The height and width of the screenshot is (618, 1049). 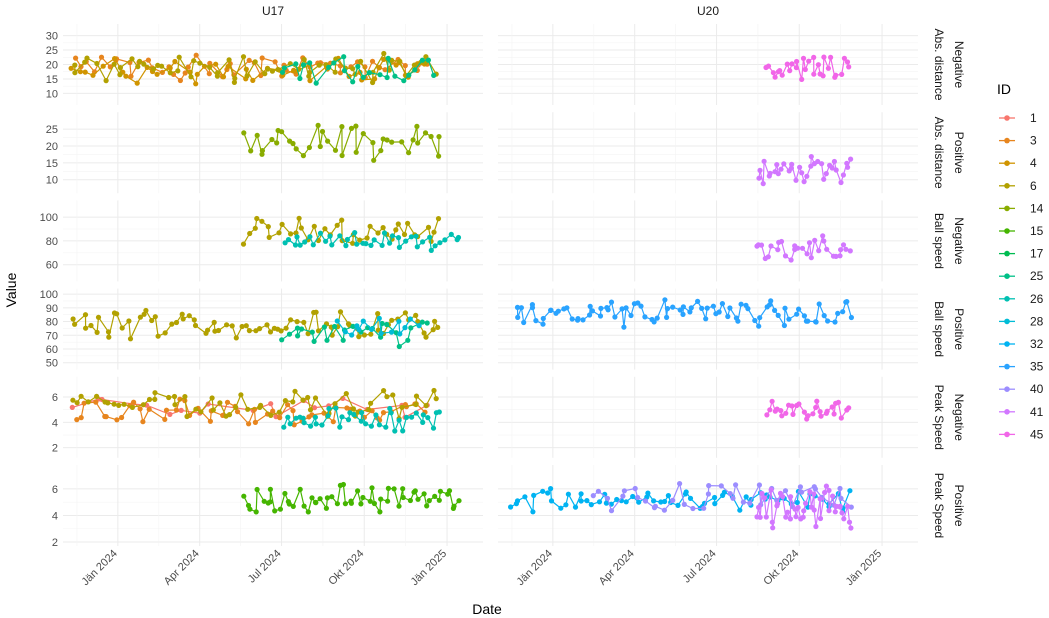 What do you see at coordinates (959, 153) in the screenshot?
I see `strip-label-row: Positive` at bounding box center [959, 153].